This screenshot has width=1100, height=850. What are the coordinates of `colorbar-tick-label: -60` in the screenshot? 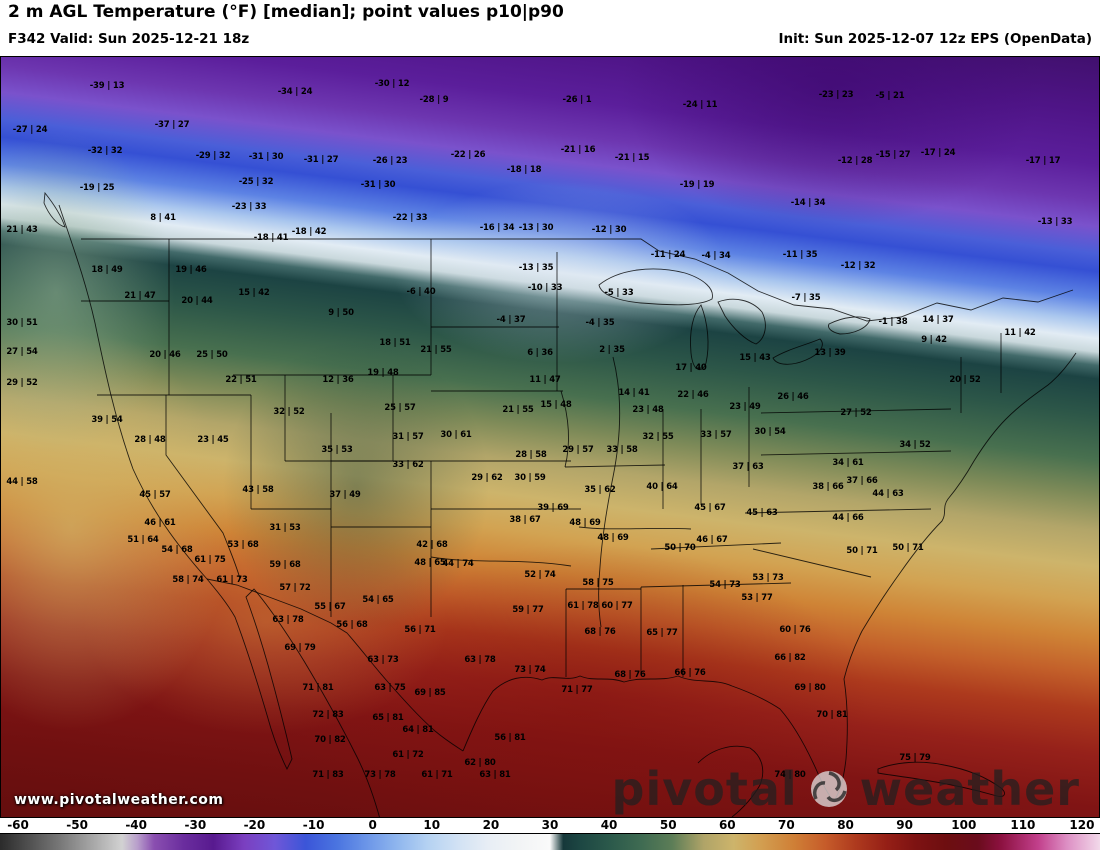 It's located at (18, 825).